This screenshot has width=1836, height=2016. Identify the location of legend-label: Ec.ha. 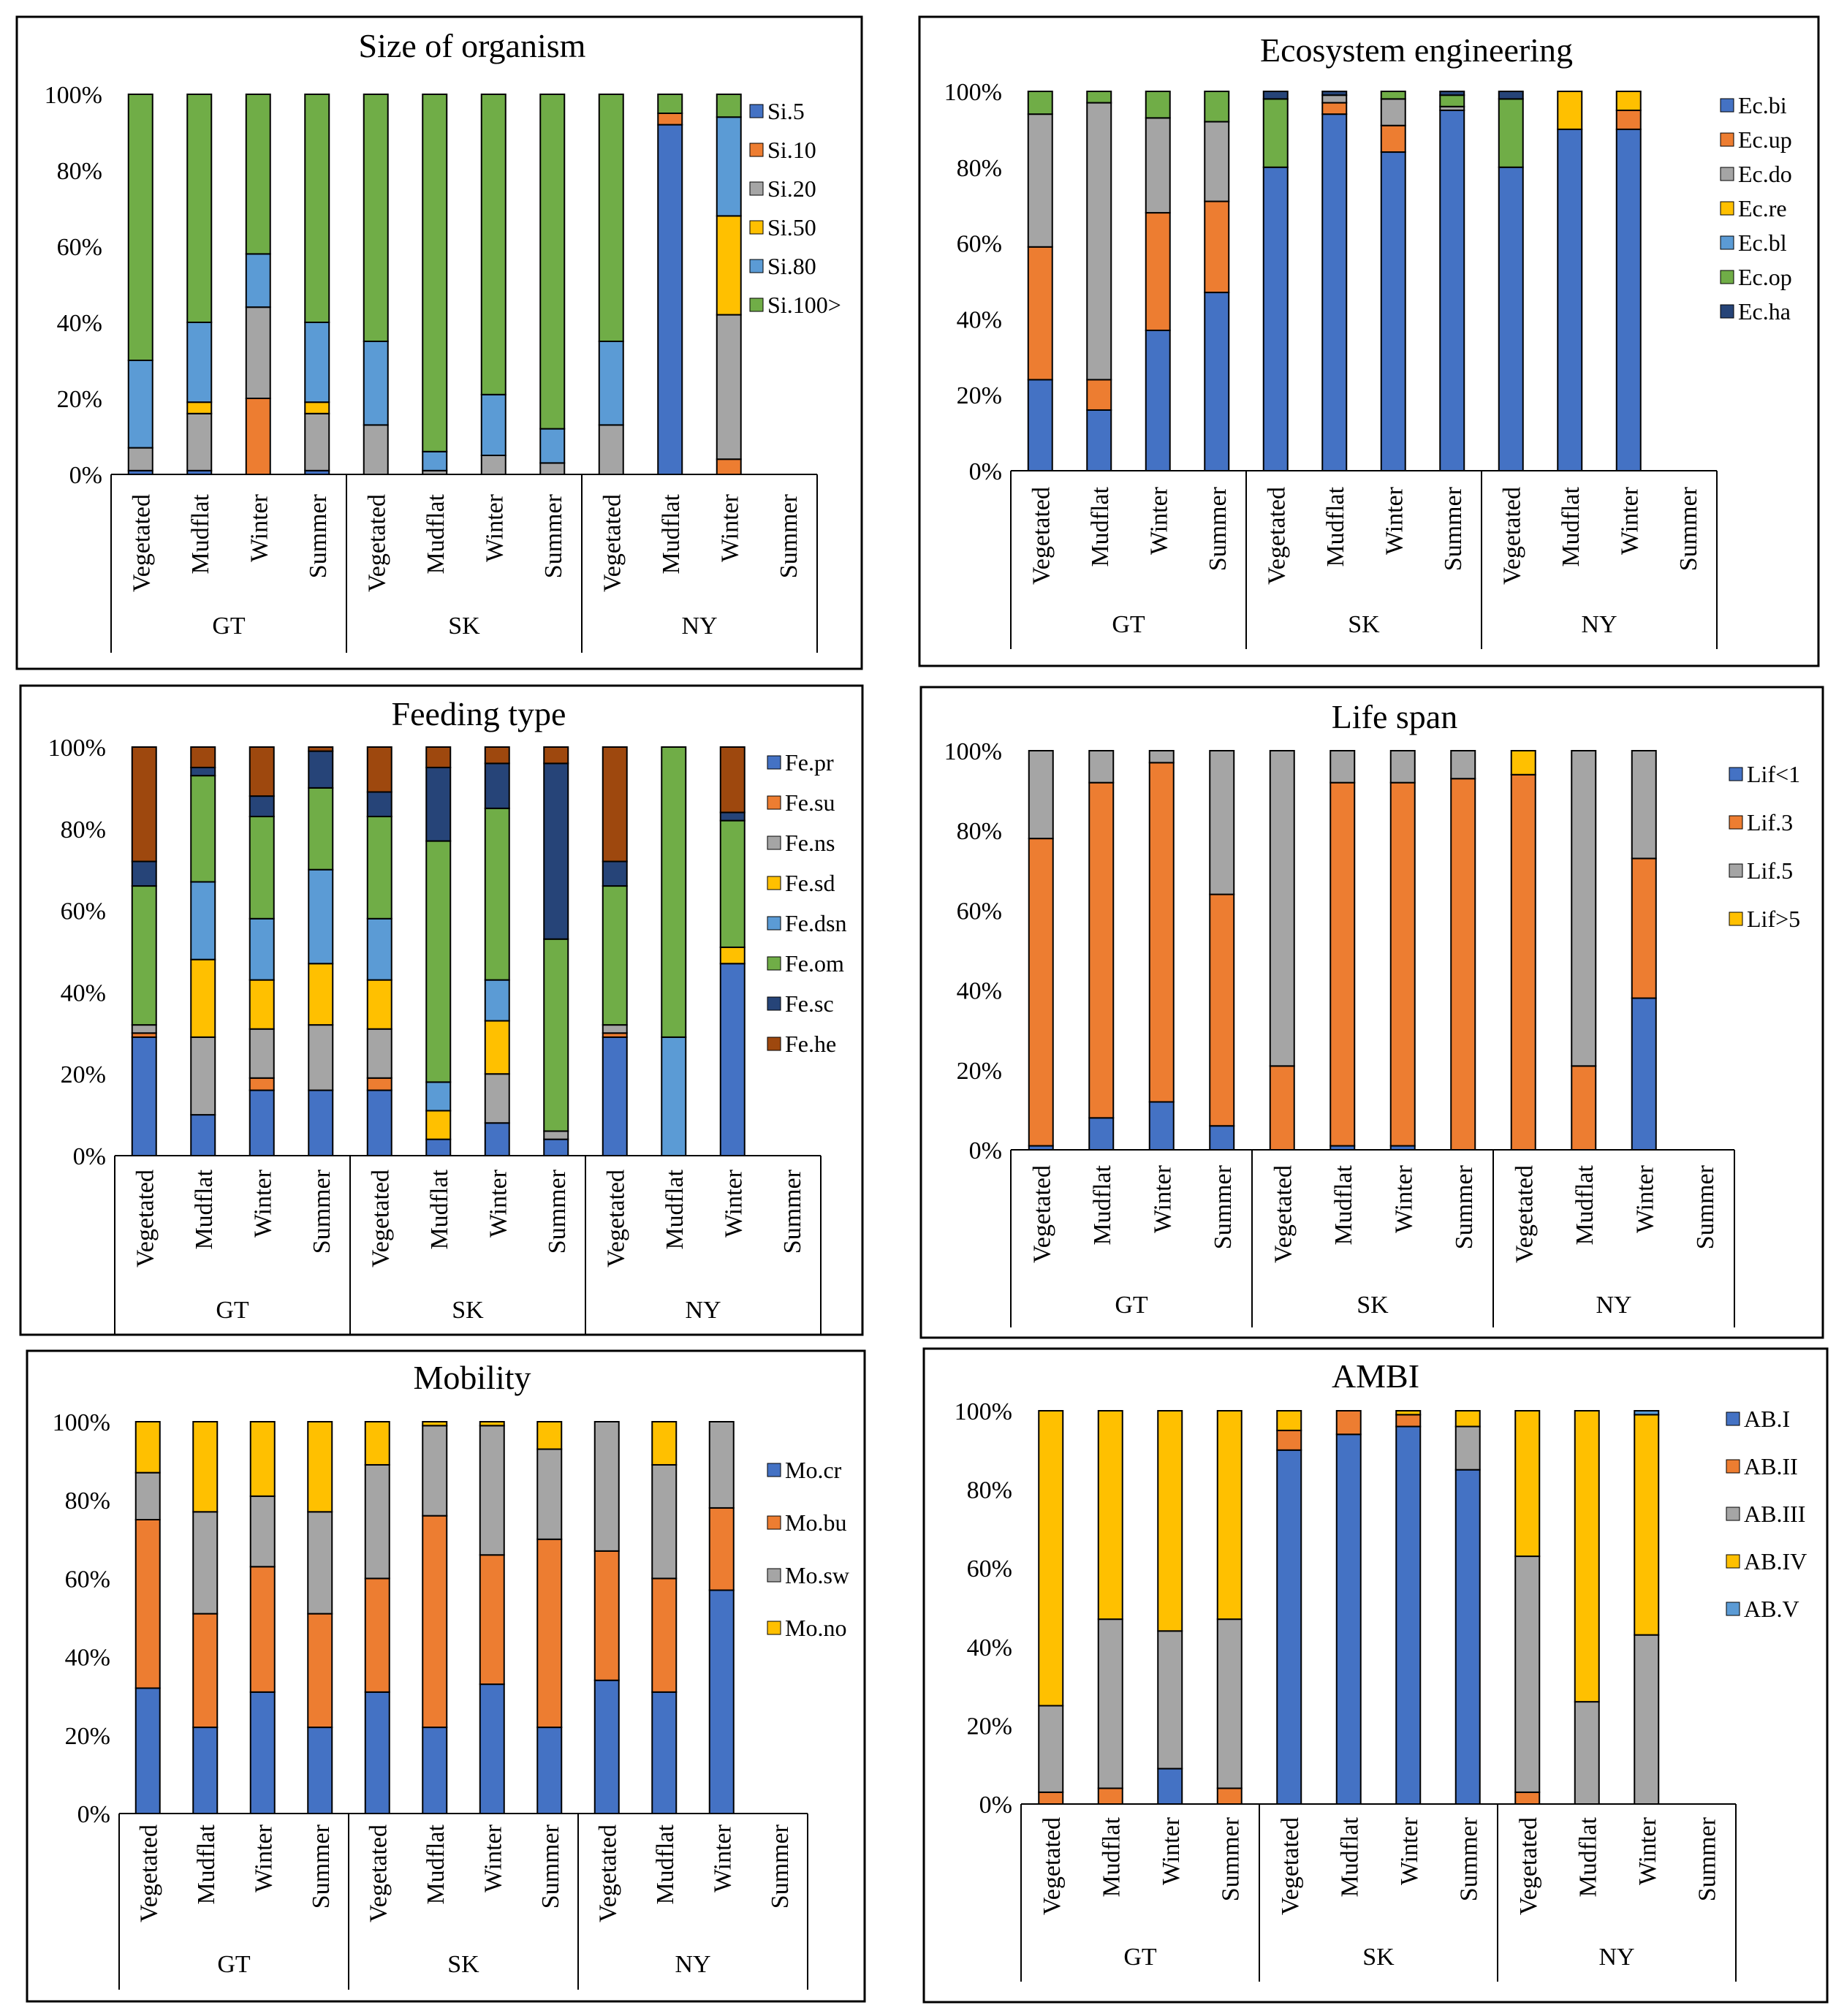
(1764, 311).